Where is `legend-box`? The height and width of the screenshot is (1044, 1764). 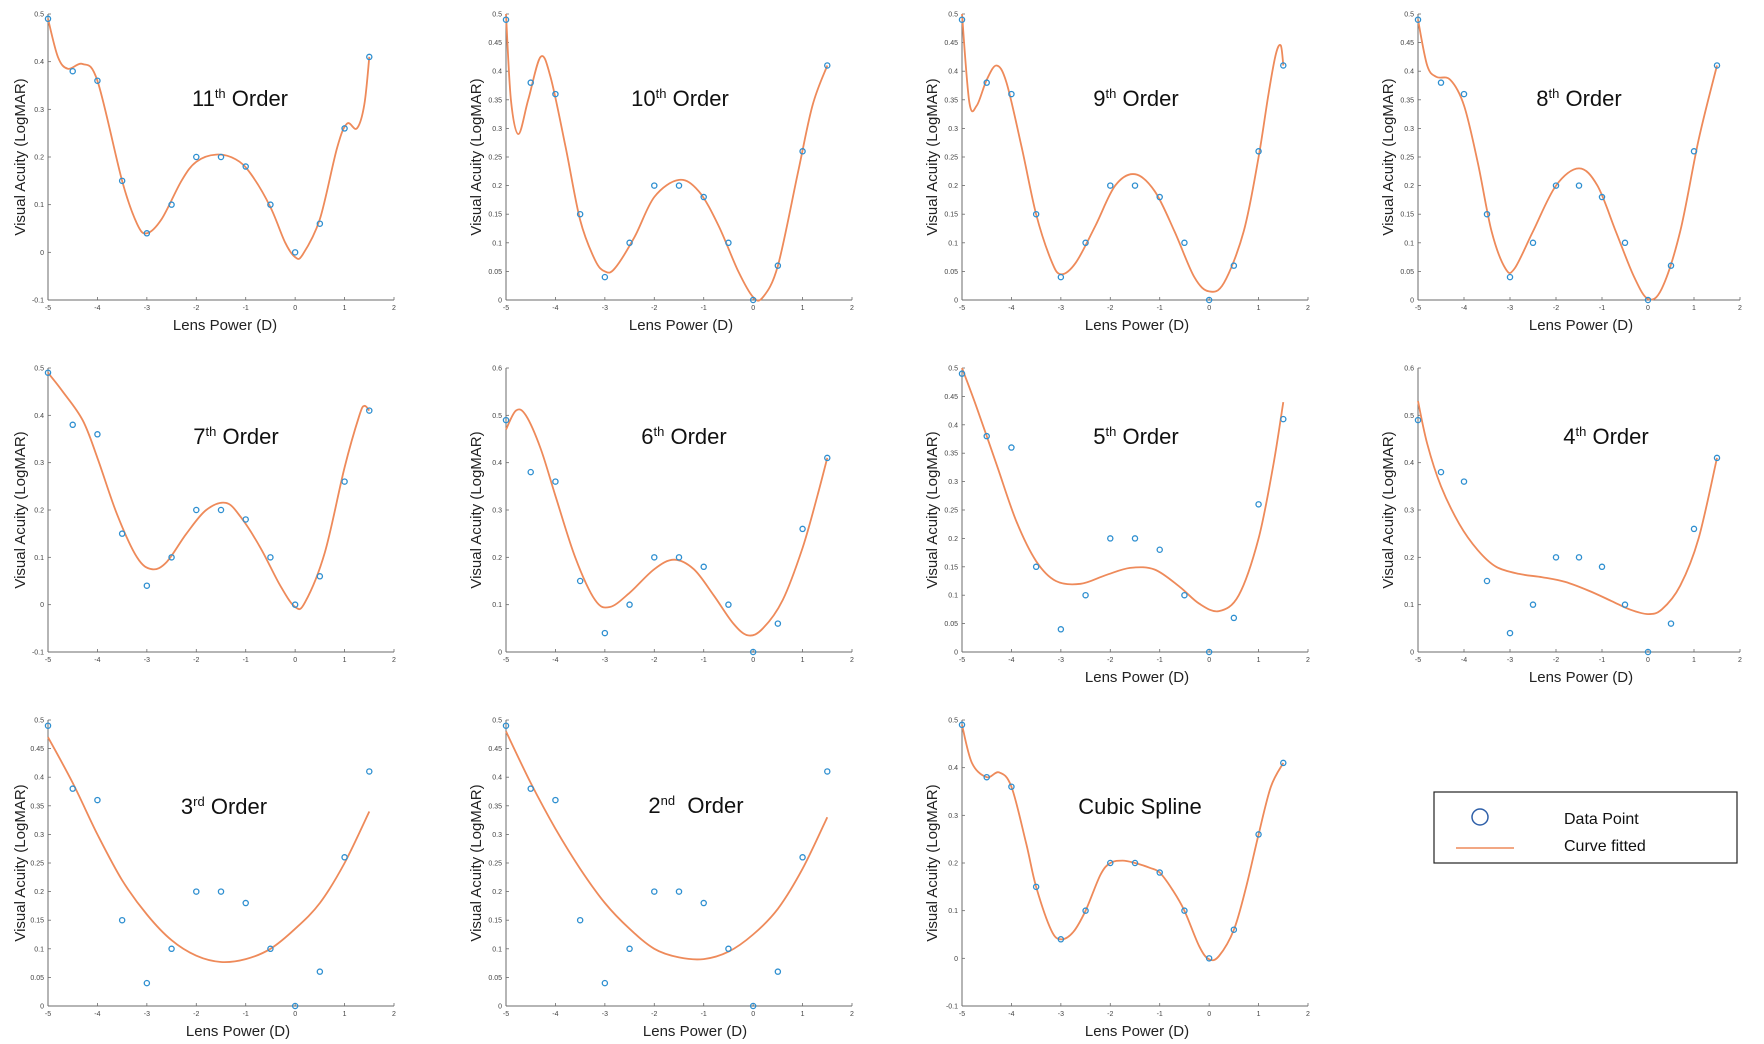
legend-box is located at coordinates (1585, 827).